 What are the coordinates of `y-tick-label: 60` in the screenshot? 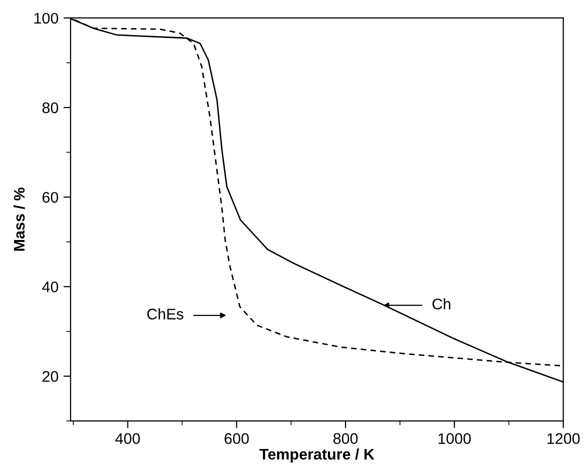 It's located at (50, 197).